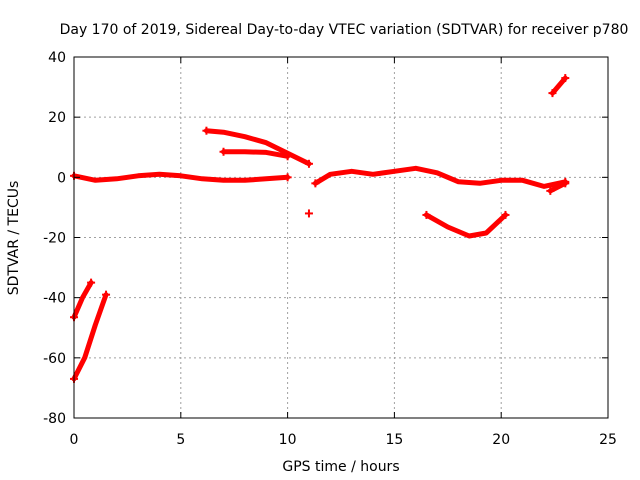 The height and width of the screenshot is (480, 640). I want to click on x-tick-label: 20, so click(501, 440).